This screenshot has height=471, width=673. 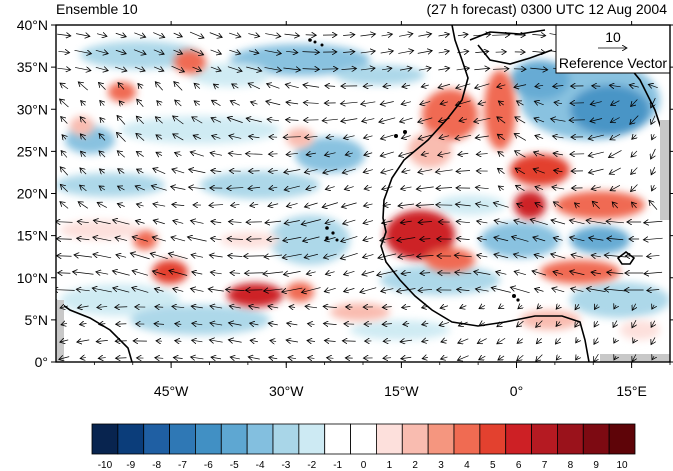 What do you see at coordinates (285, 465) in the screenshot?
I see `colorbar-label: -3` at bounding box center [285, 465].